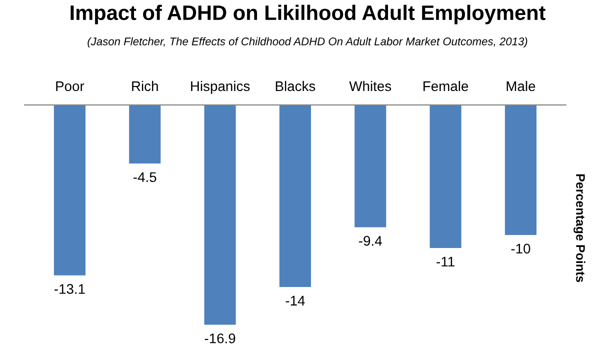 This screenshot has height=362, width=615. I want to click on x-tick-label: Female, so click(446, 86).